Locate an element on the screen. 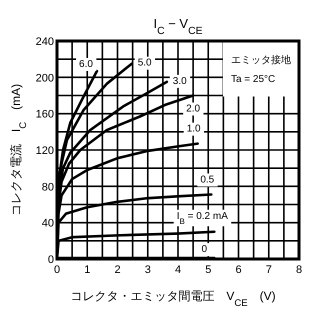 Image resolution: width=336 pixels, height=322 pixels. x-tick-label: 7 is located at coordinates (269, 270).